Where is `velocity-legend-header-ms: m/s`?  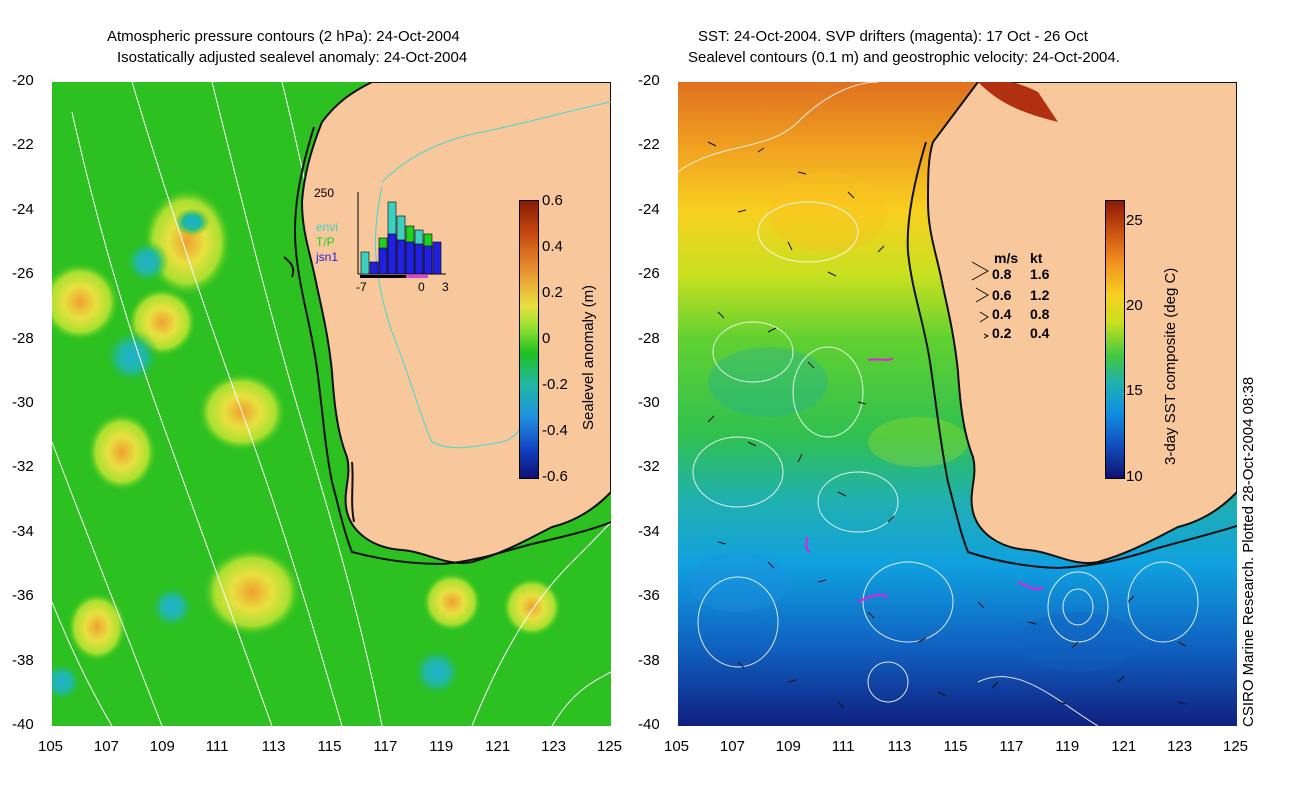 velocity-legend-header-ms: m/s is located at coordinates (1006, 258).